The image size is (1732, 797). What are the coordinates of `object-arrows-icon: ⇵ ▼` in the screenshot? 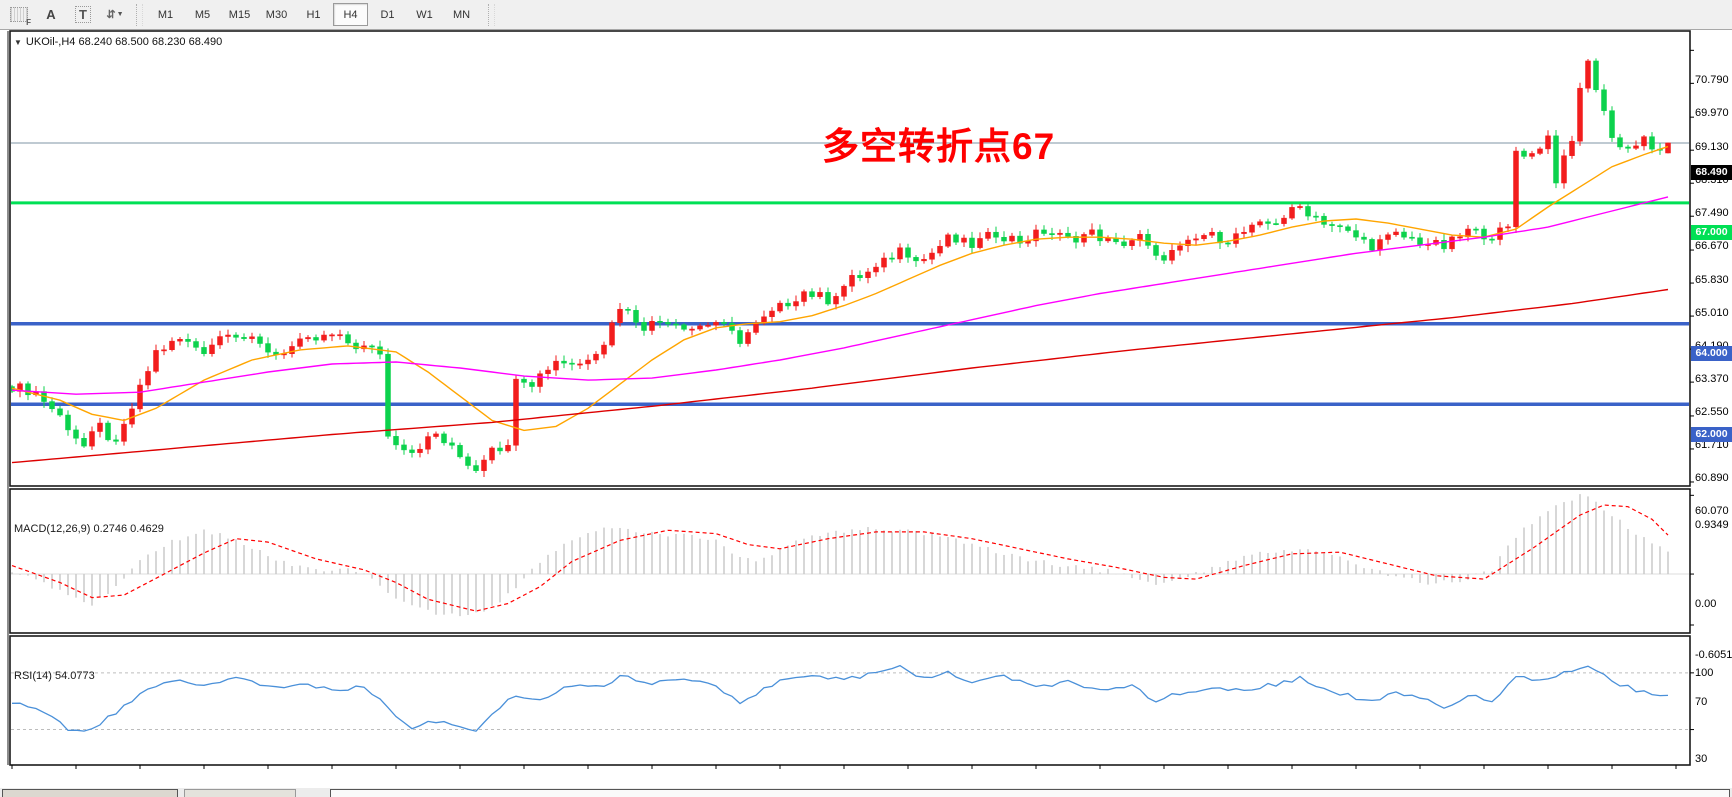 It's located at (115, 15).